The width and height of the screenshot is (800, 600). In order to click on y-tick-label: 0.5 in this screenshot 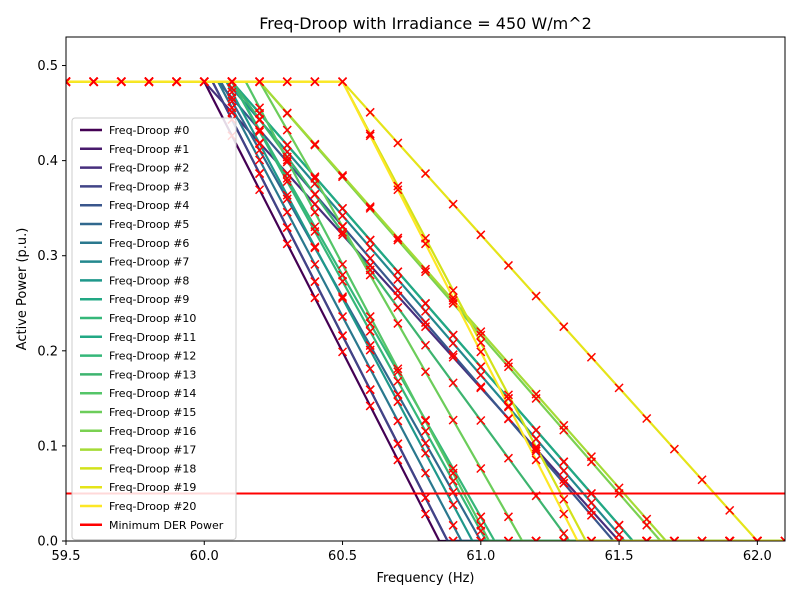, I will do `click(47, 66)`.